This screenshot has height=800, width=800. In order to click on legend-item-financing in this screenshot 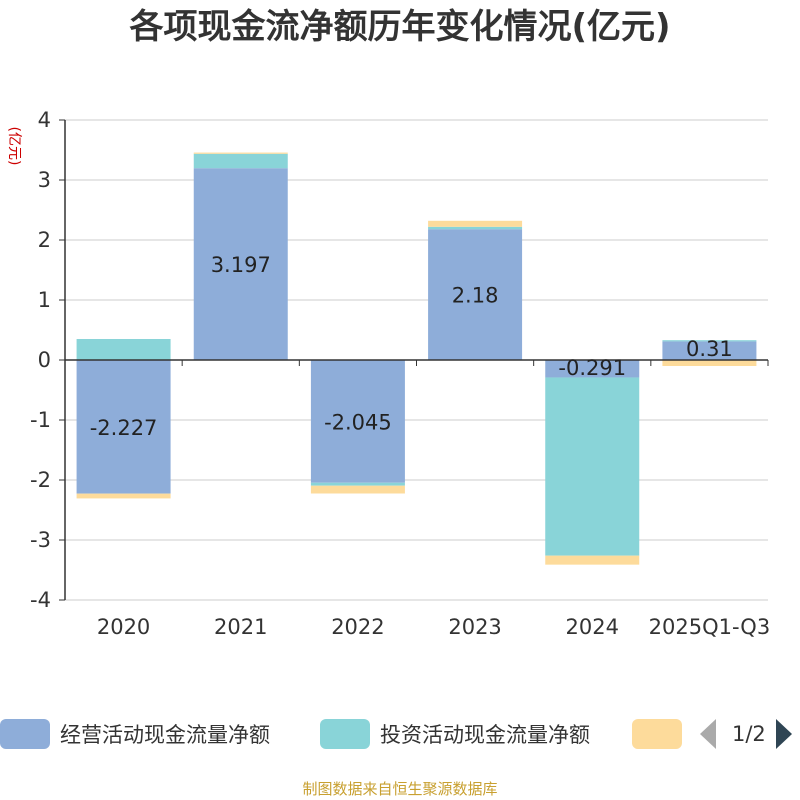, I will do `click(657, 734)`.